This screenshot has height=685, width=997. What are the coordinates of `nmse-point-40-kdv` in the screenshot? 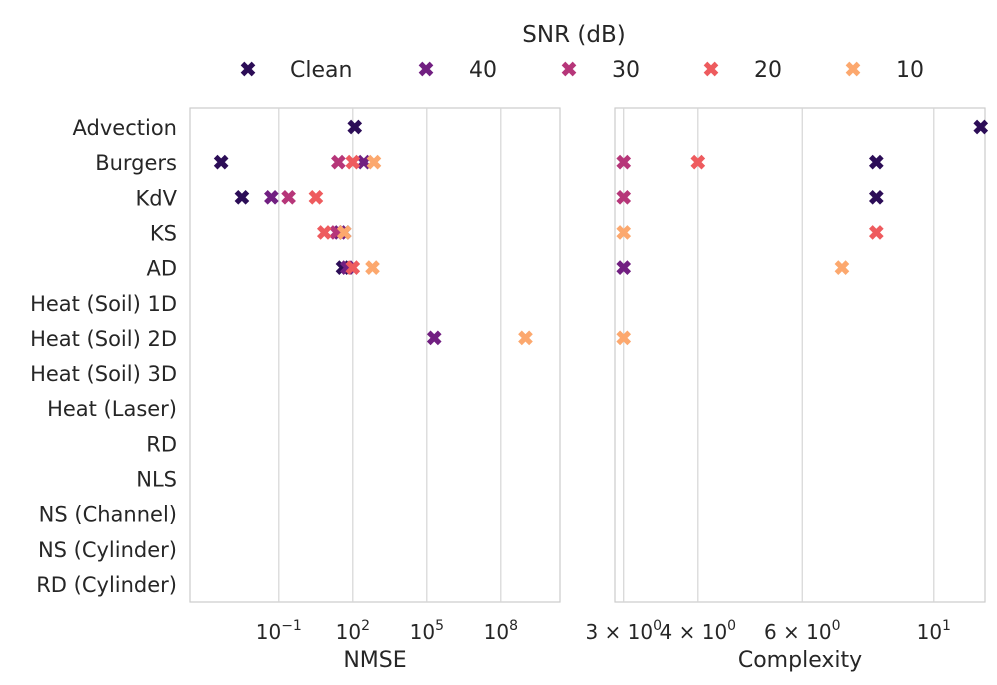 It's located at (271, 197).